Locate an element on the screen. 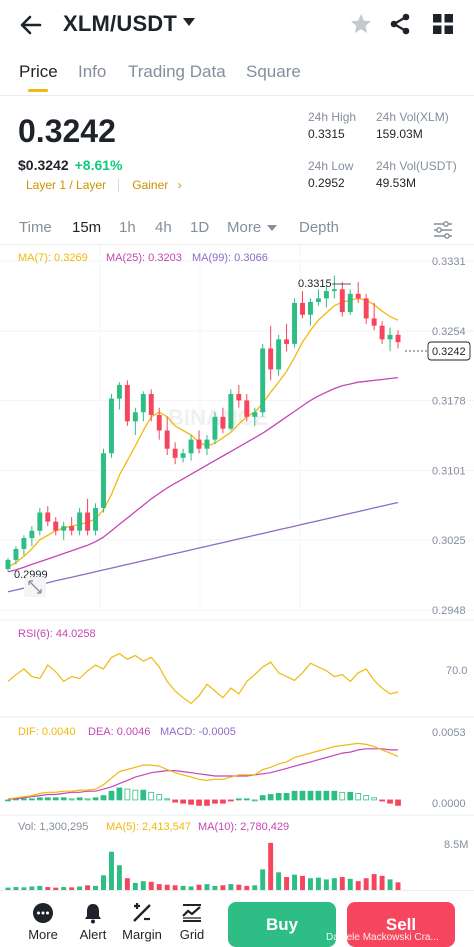  interval-1d: 1D is located at coordinates (200, 227).